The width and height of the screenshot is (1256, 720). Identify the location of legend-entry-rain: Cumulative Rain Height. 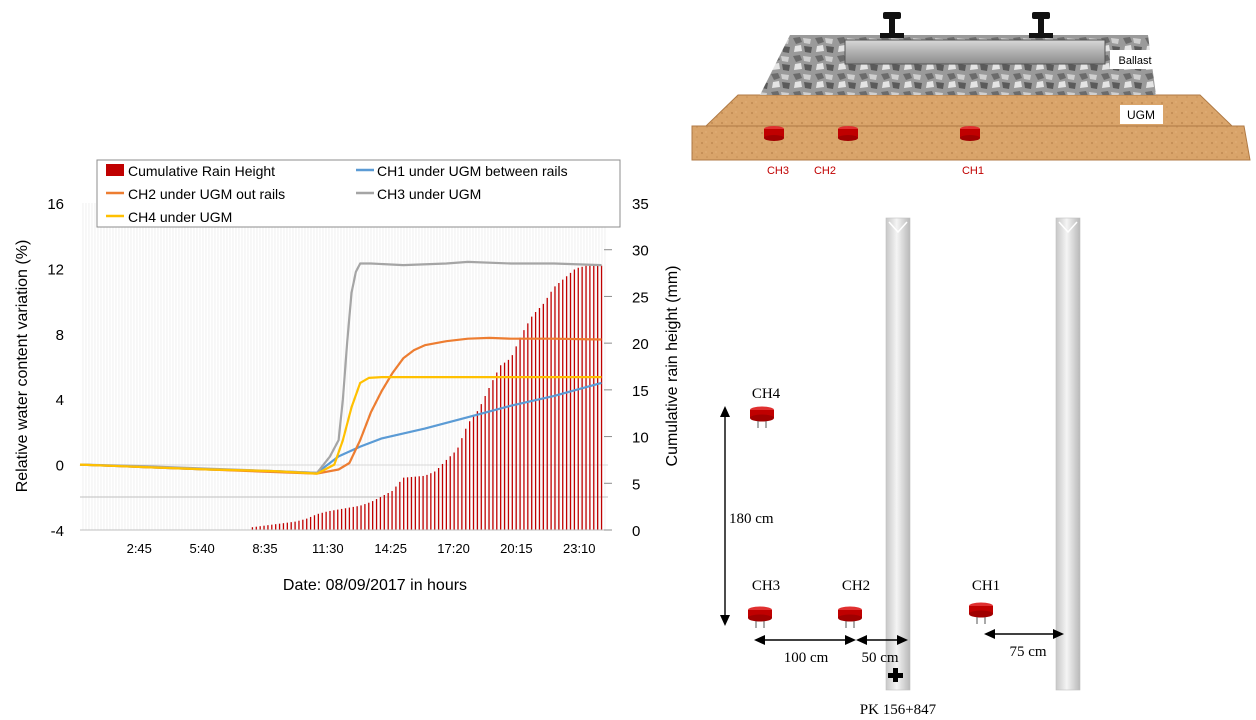
(190, 171).